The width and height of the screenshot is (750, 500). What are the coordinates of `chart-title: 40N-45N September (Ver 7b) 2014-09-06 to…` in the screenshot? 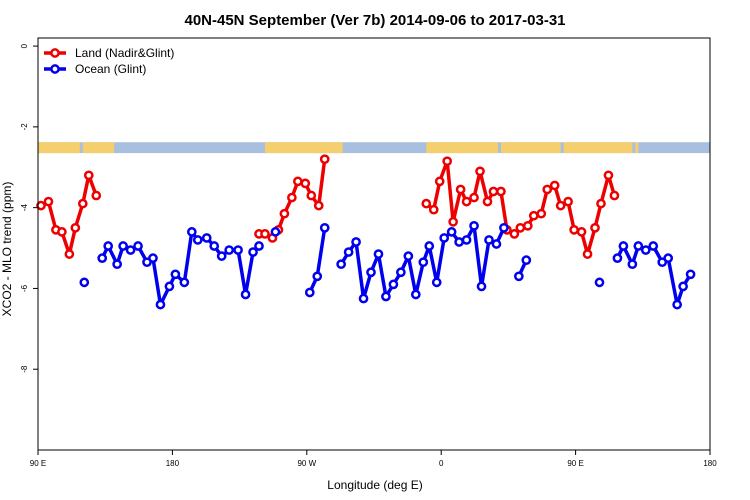 It's located at (374, 20).